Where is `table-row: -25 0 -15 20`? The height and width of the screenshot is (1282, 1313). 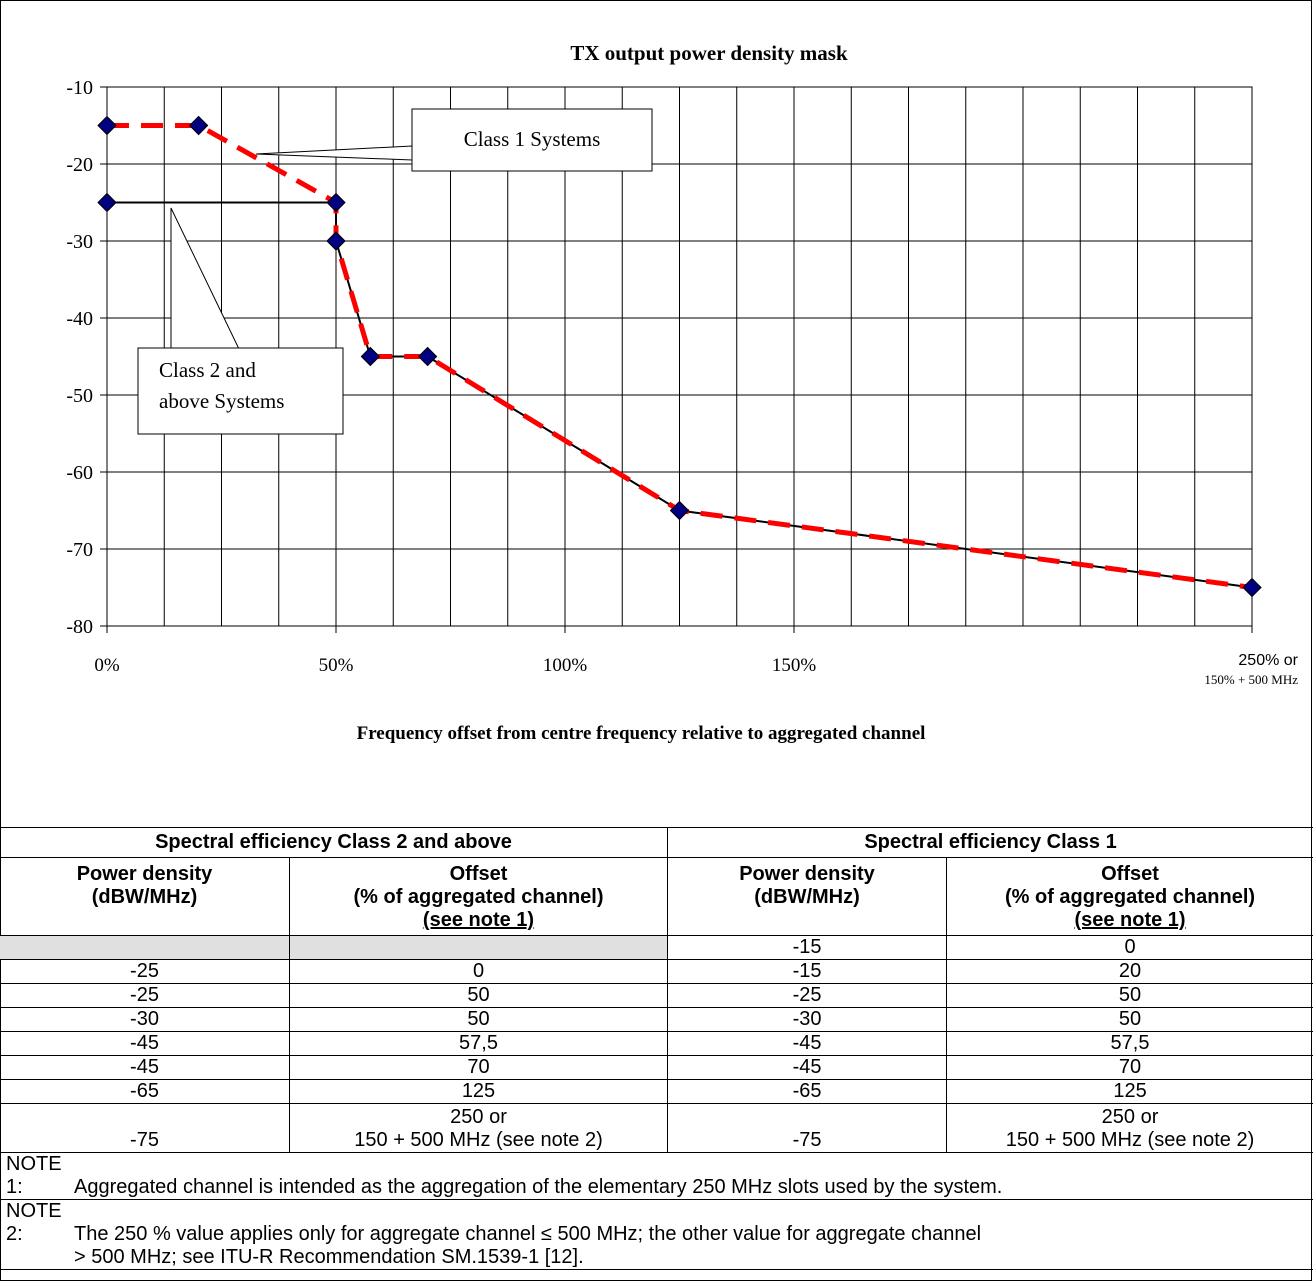
table-row: -25 0 -15 20 is located at coordinates (656, 971).